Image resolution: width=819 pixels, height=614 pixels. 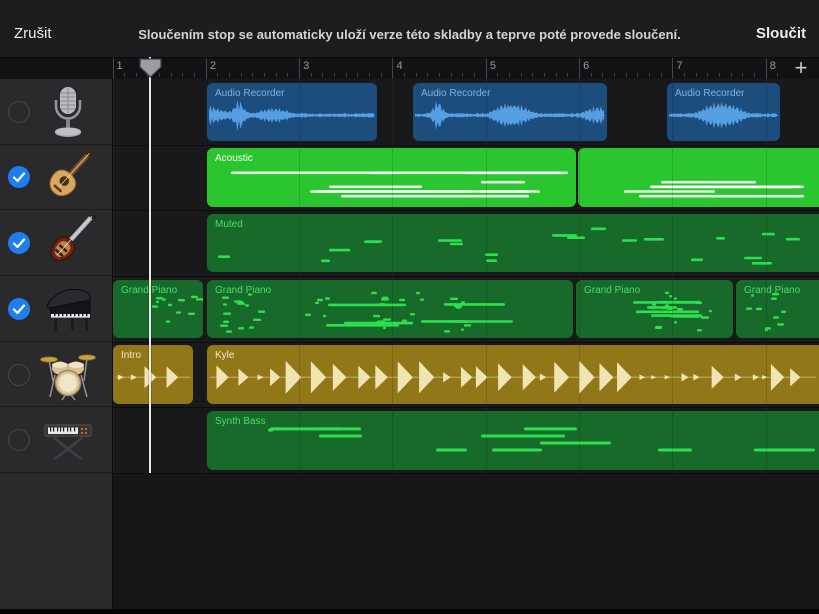 What do you see at coordinates (212, 66) in the screenshot?
I see `ruler-bar-number: 2` at bounding box center [212, 66].